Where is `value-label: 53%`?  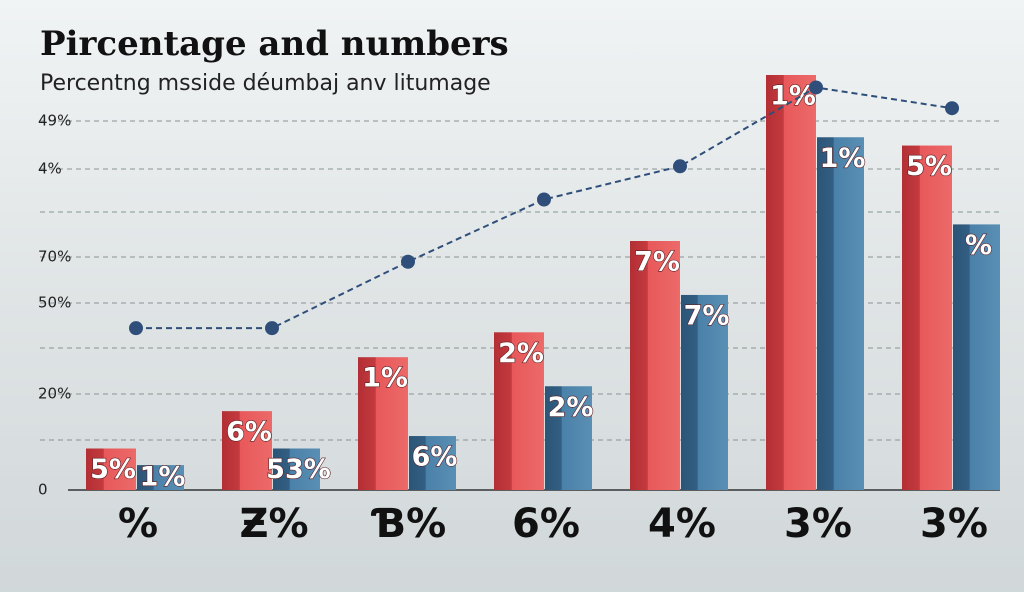 value-label: 53% is located at coordinates (298, 469).